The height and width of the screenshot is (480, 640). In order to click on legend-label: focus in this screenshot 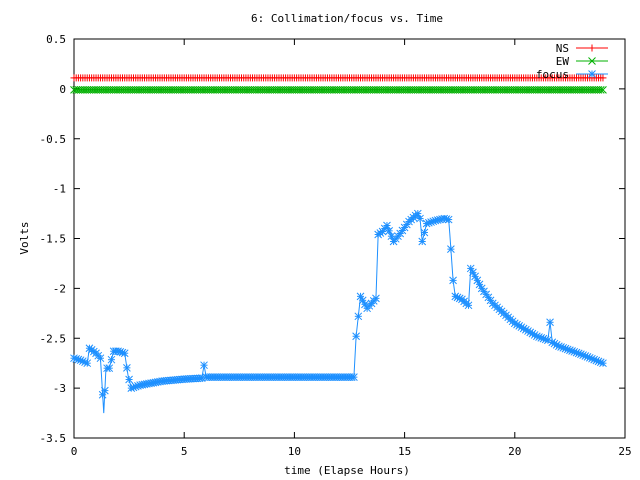, I will do `click(552, 74)`.